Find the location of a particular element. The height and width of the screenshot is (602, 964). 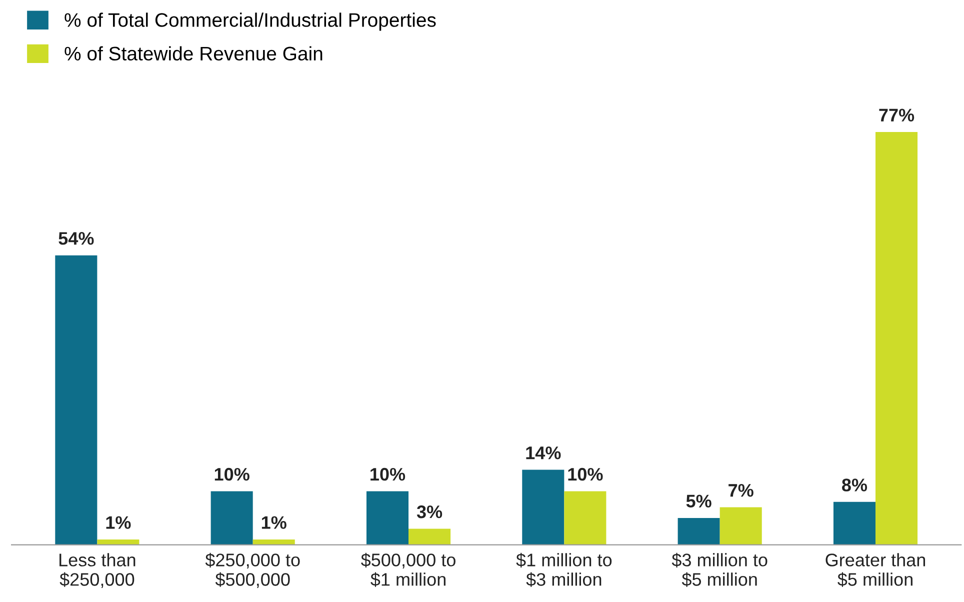

data-label: 3% is located at coordinates (429, 511).